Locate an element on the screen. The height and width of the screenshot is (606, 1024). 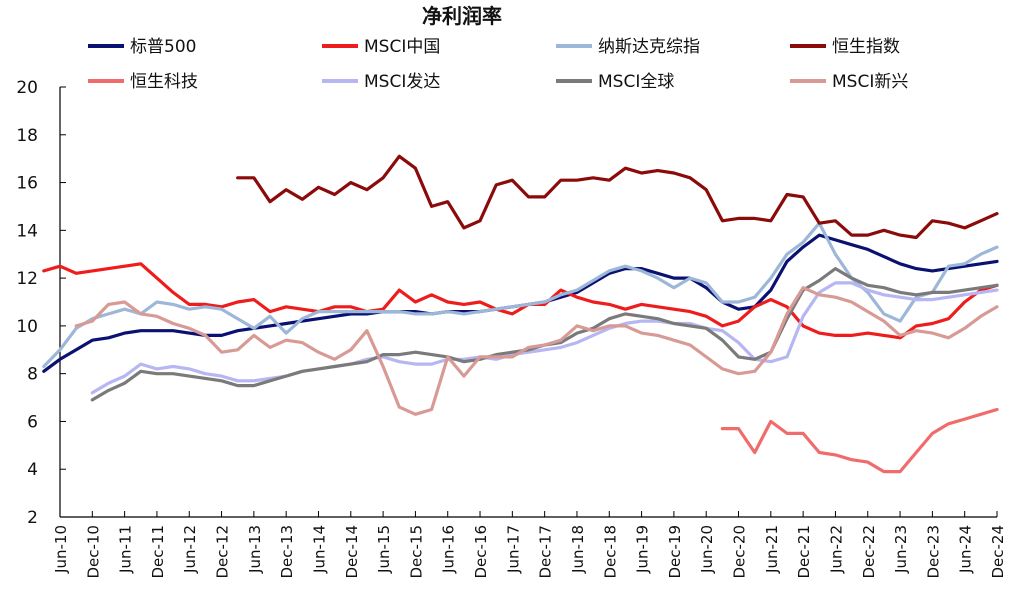
x-tick-label: Dec-22 is located at coordinates (869, 552).